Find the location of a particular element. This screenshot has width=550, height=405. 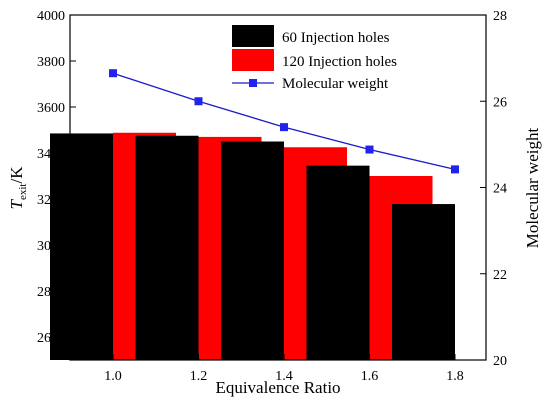

y-left-axis-title: Texit/K is located at coordinates (18, 188).